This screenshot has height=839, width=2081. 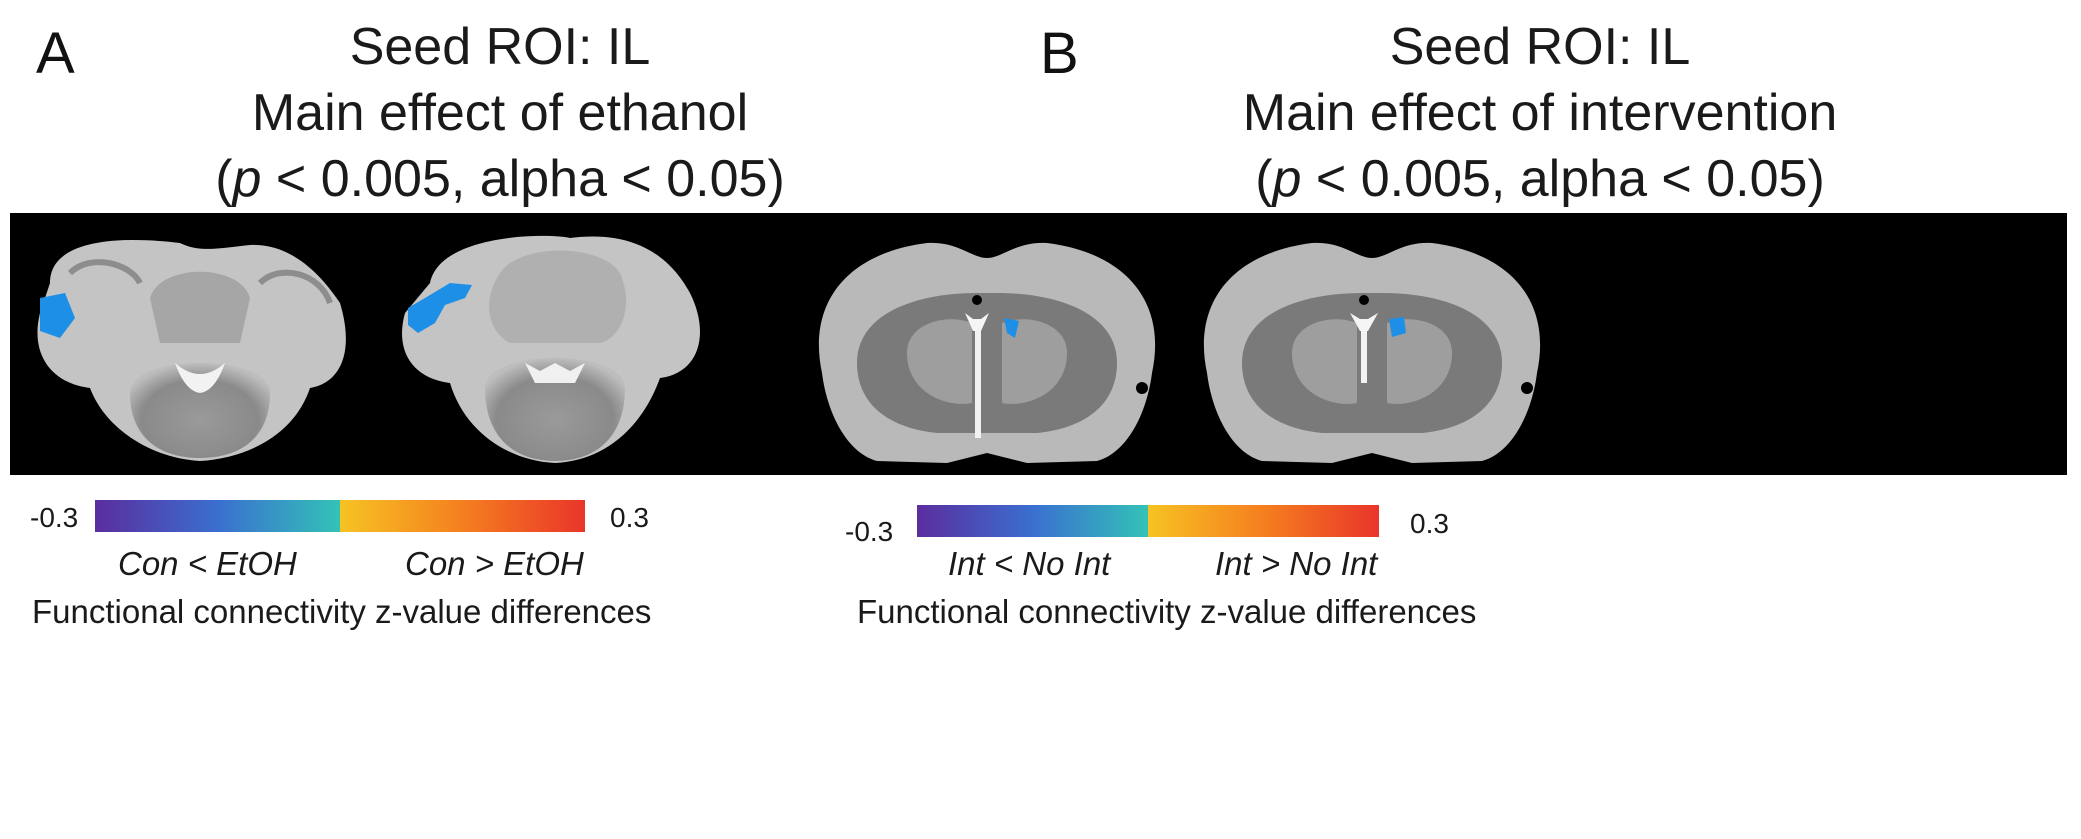 I want to click on comparison-left: Int < No Int, so click(x=1029, y=563).